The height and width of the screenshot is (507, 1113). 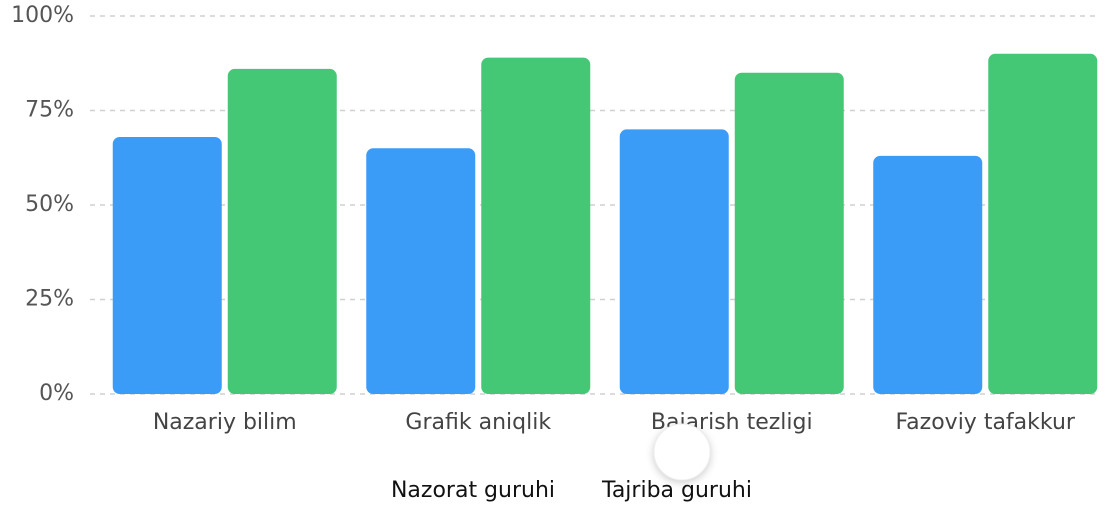 What do you see at coordinates (225, 422) in the screenshot?
I see `x-tick-label: Nazariy bilim` at bounding box center [225, 422].